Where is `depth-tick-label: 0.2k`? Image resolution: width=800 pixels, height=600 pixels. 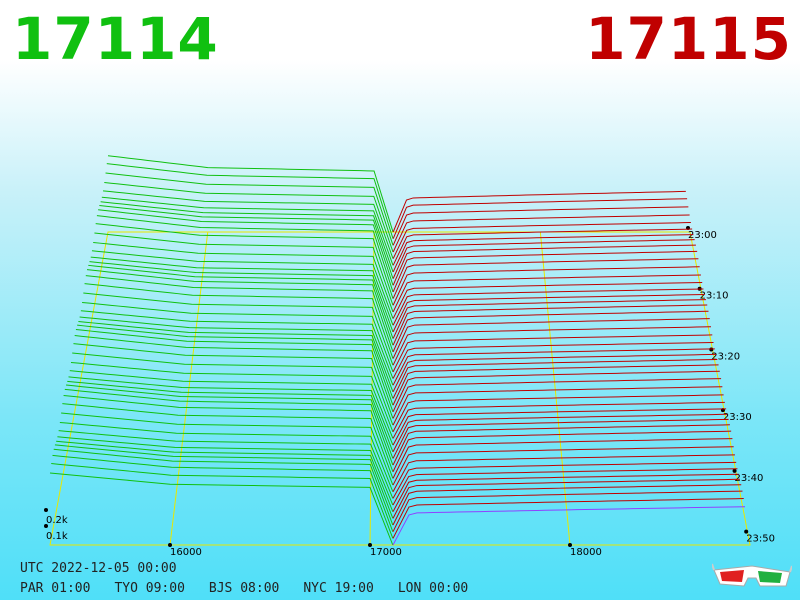 depth-tick-label: 0.2k is located at coordinates (57, 520).